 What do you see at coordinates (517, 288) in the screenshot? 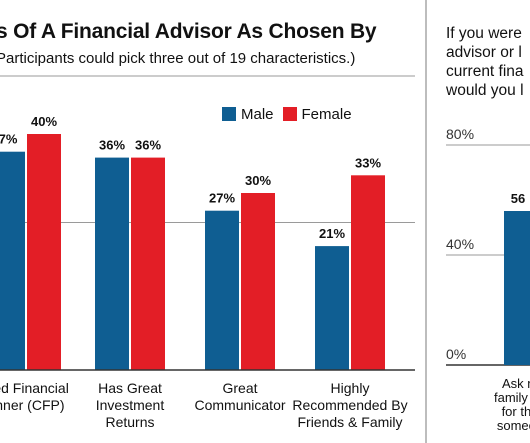
I see `bar-value` at bounding box center [517, 288].